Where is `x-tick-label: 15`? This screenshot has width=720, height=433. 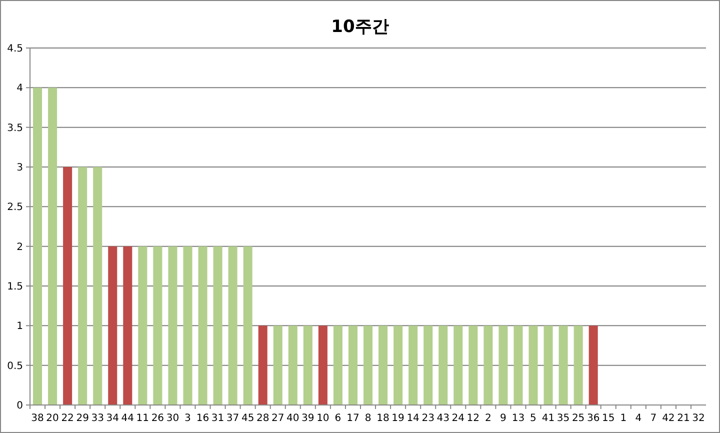 x-tick-label: 15 is located at coordinates (608, 418).